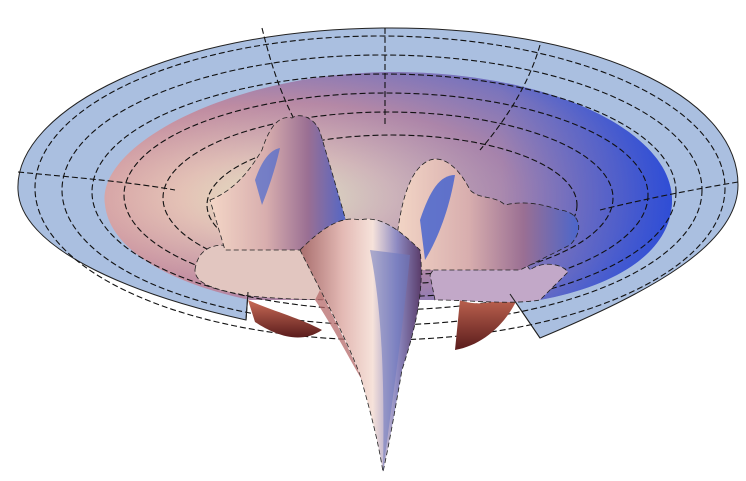 This screenshot has height=481, width=746. Describe the element at coordinates (338, 335) in the screenshot. I see `funnel-left-fold` at that location.